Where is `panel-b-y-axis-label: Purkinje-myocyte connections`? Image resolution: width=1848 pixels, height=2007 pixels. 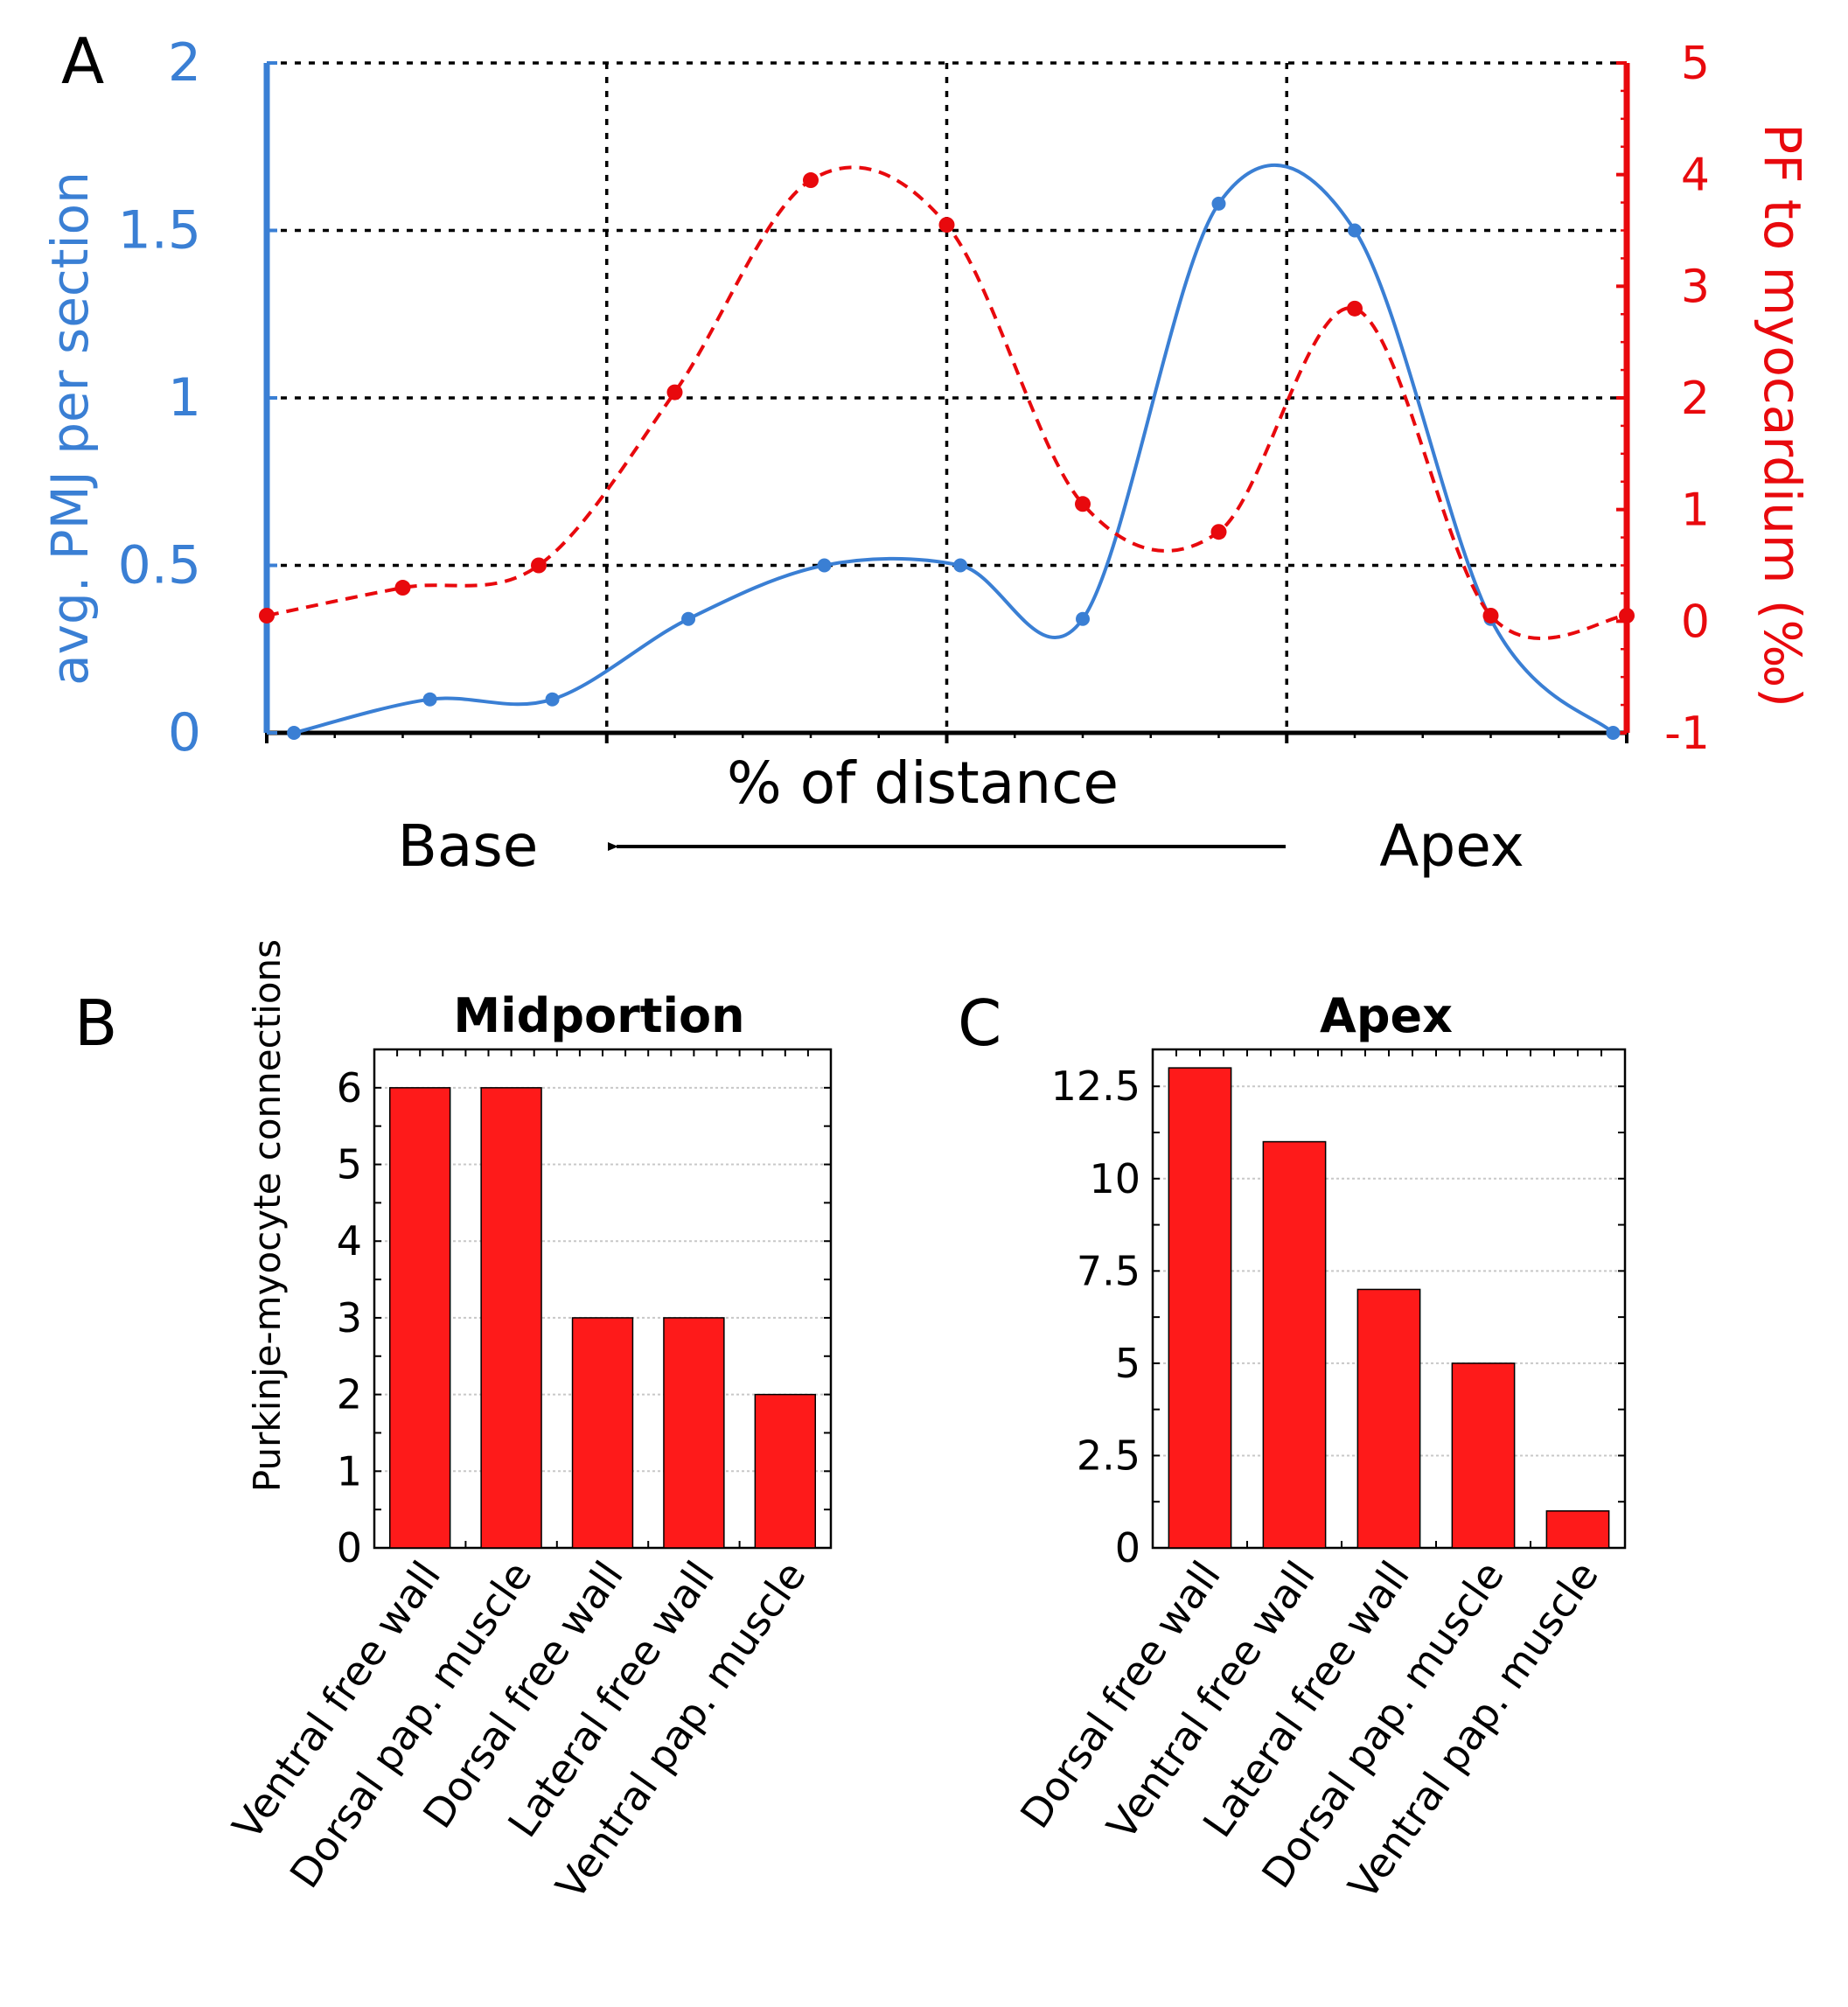 panel-b-y-axis-label: Purkinje-myocyte connections is located at coordinates (268, 1215).